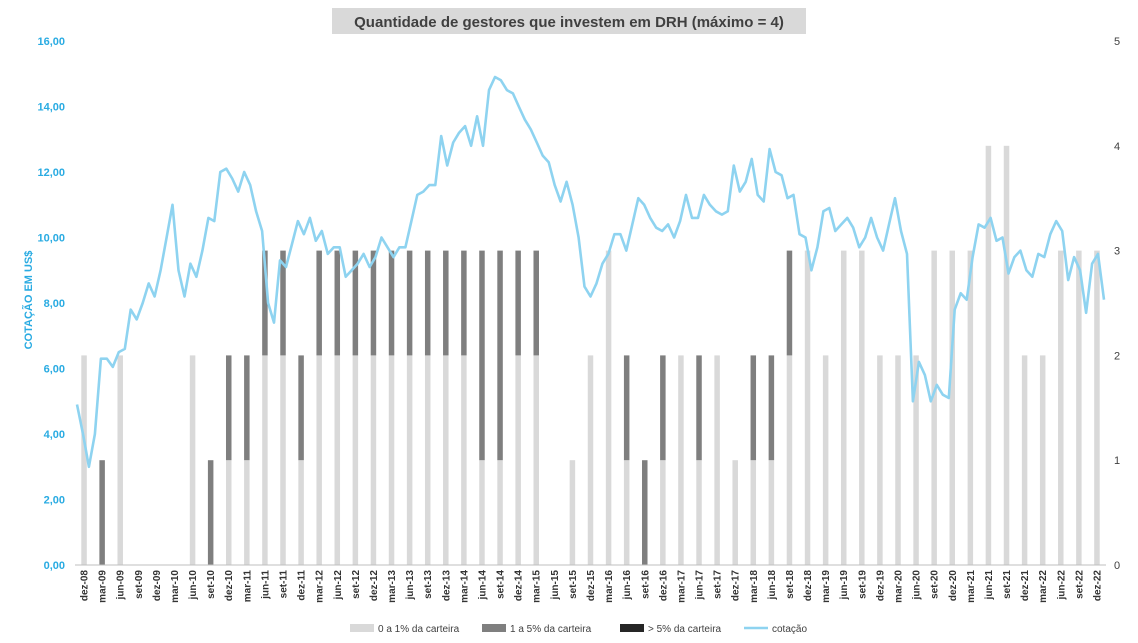  Describe the element at coordinates (898, 586) in the screenshot. I see `x-tick-label: mar-20` at that location.